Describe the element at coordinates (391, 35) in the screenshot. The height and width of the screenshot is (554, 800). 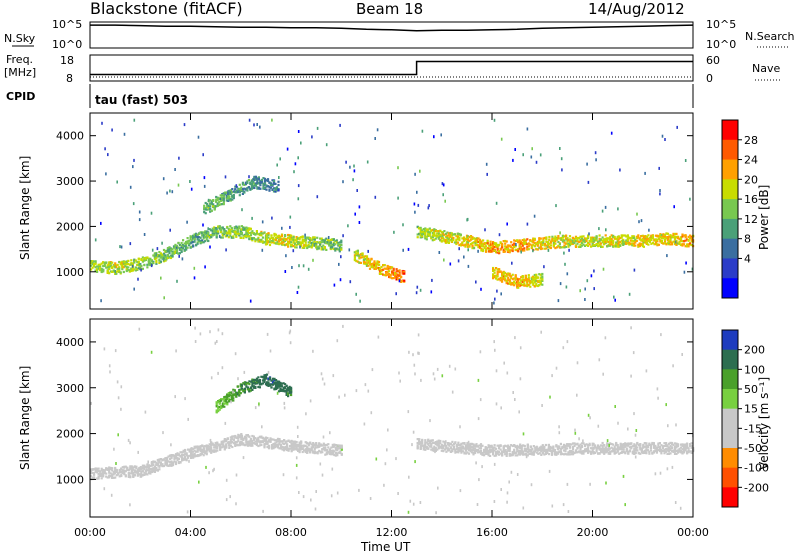
I see `nsky-panel-frame` at that location.